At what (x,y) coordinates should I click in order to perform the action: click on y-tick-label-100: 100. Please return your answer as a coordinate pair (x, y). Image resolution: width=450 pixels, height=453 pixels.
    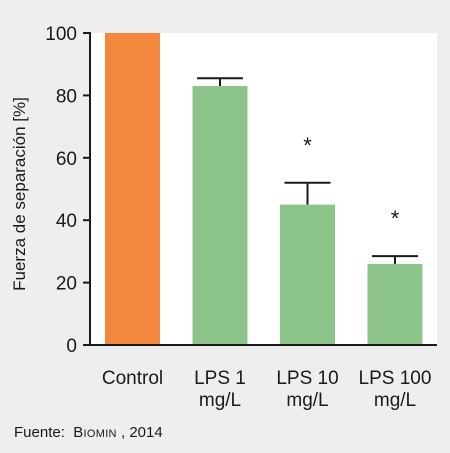
    Looking at the image, I should click on (61, 34).